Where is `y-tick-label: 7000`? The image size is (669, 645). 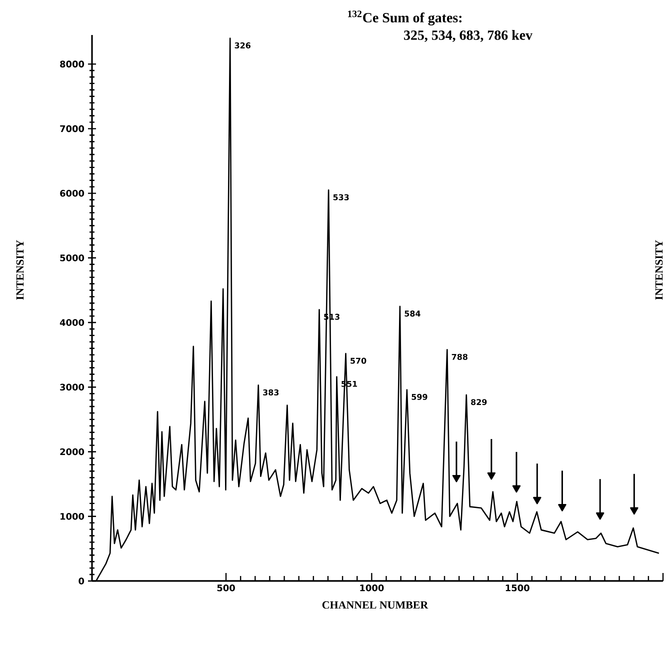
y-tick-label: 7000 is located at coordinates (72, 128).